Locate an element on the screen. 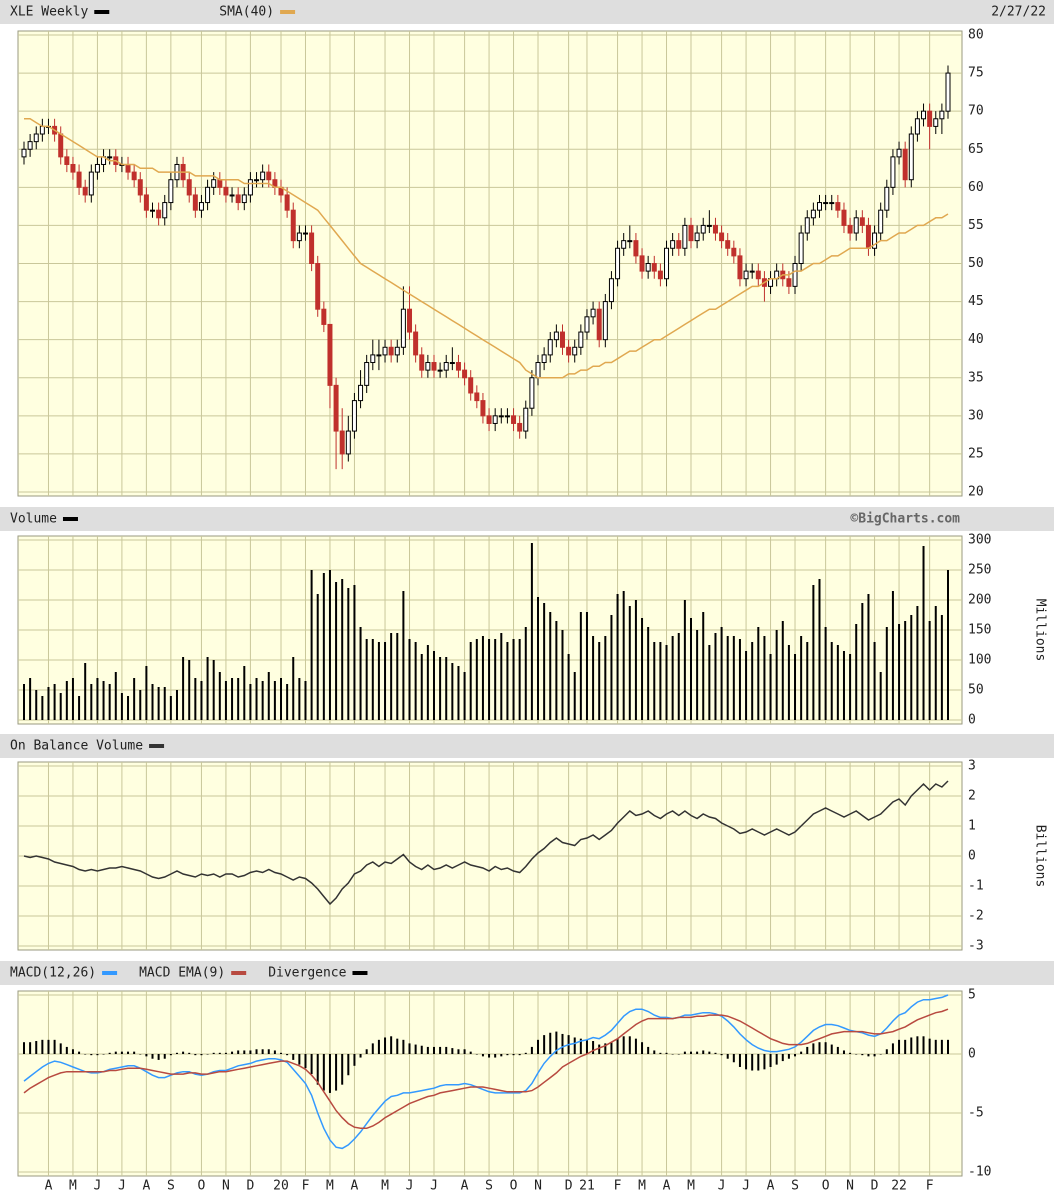  y-tick-label: 30 is located at coordinates (976, 415).